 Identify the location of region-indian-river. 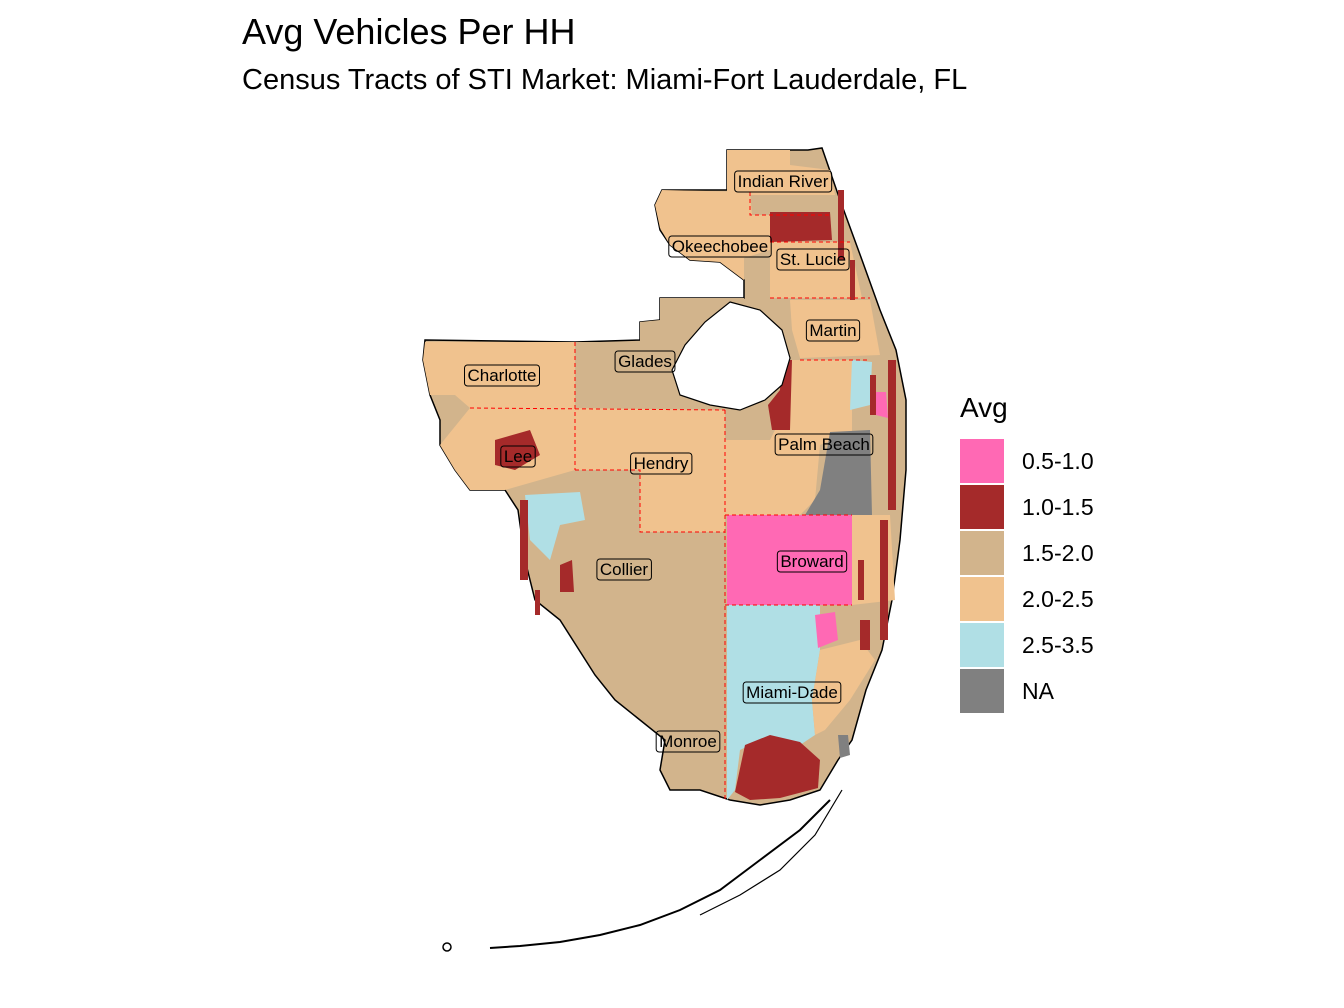
(781, 182).